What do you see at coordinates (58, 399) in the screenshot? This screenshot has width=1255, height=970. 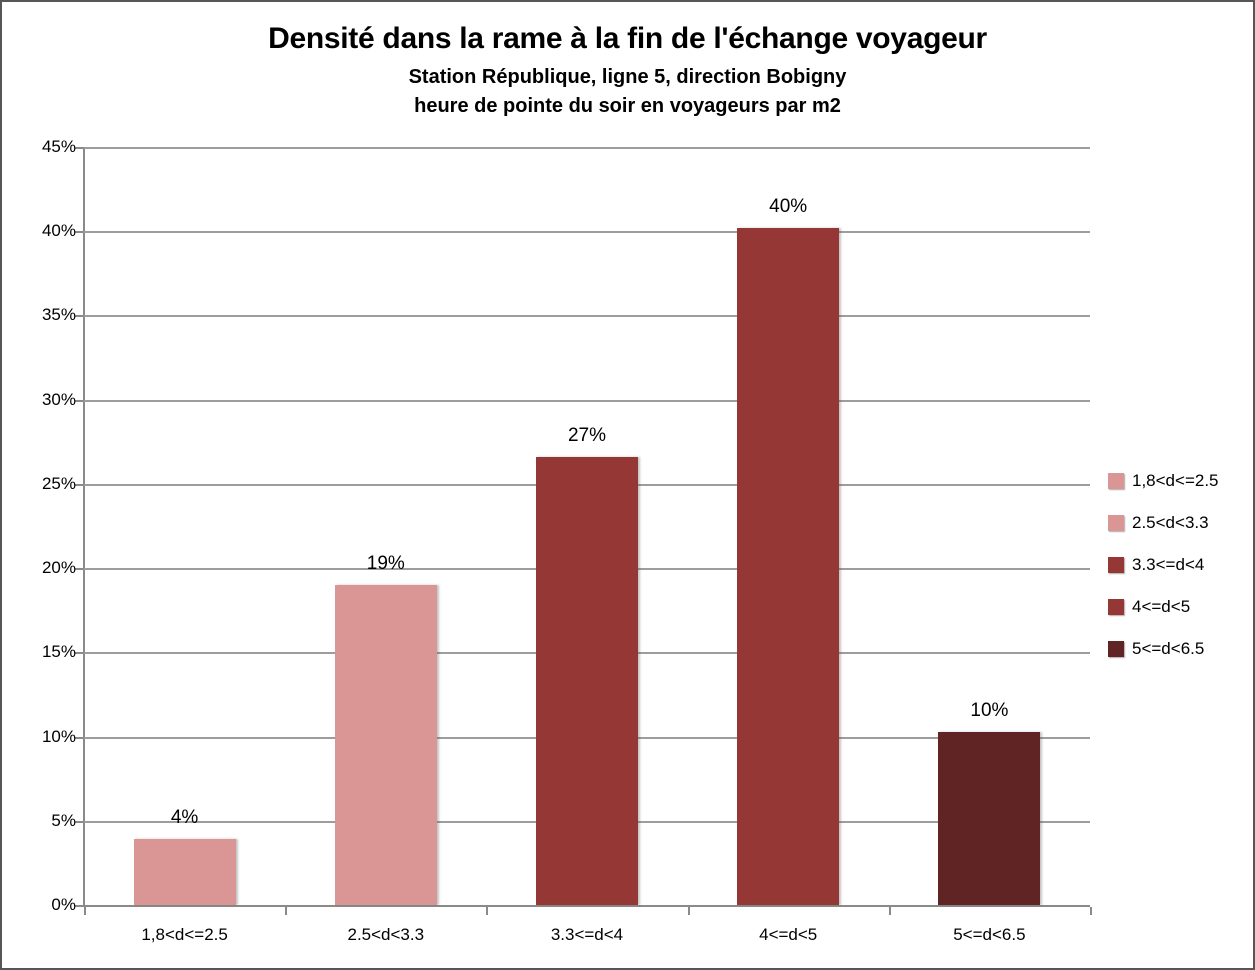 I see `y-axis-label: 30%` at bounding box center [58, 399].